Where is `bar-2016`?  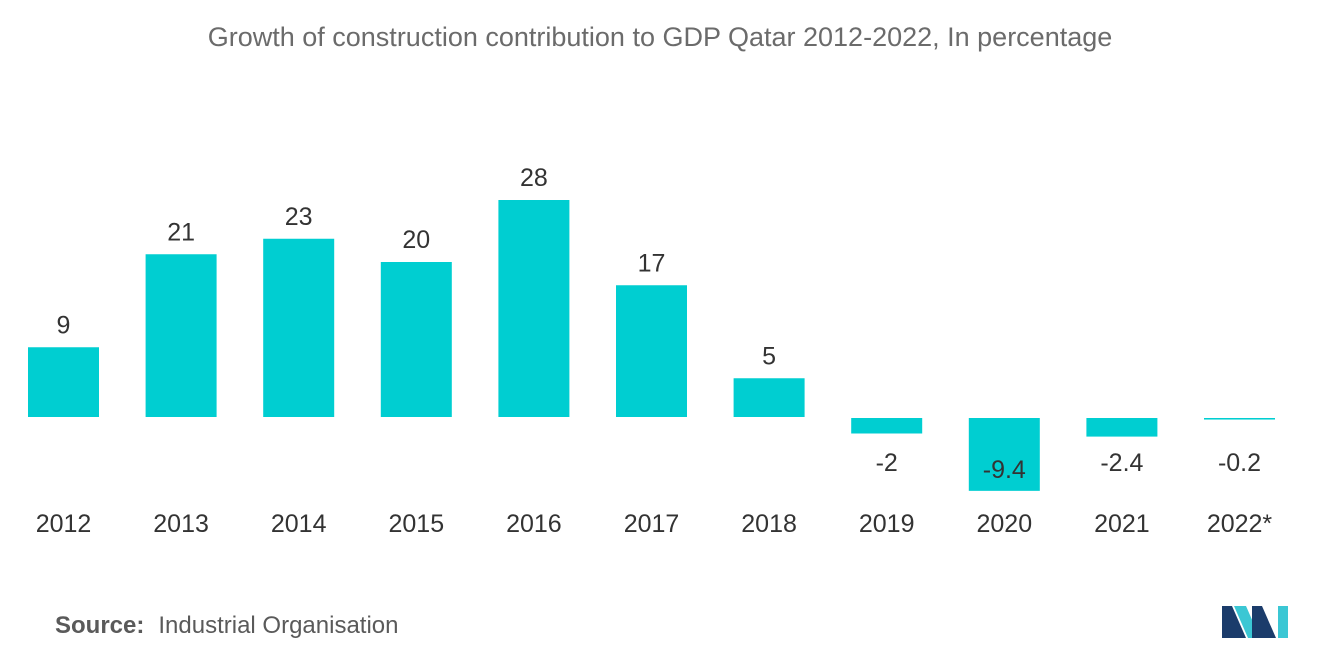
bar-2016 is located at coordinates (534, 308).